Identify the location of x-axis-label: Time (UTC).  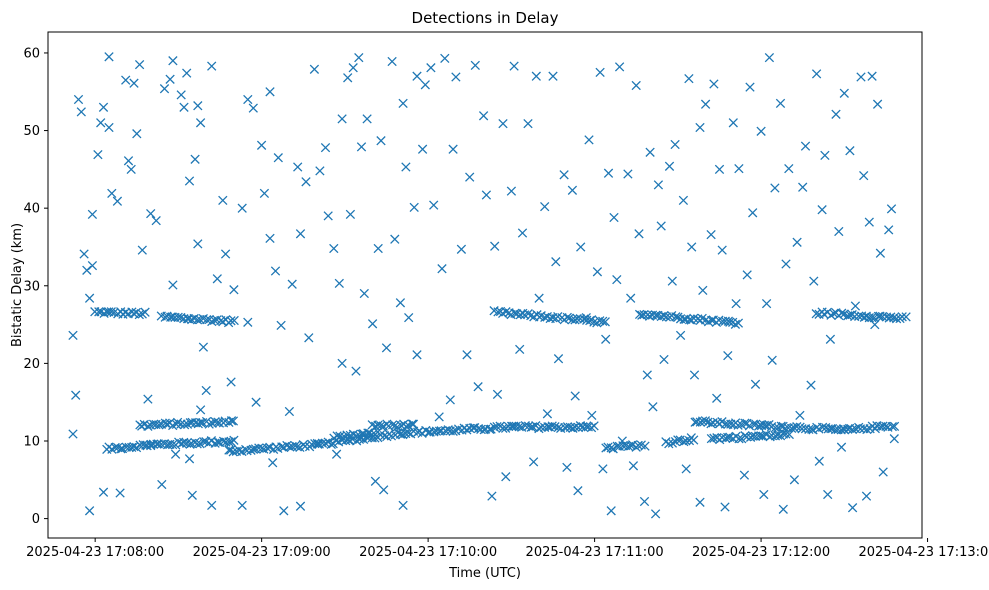
(484, 573).